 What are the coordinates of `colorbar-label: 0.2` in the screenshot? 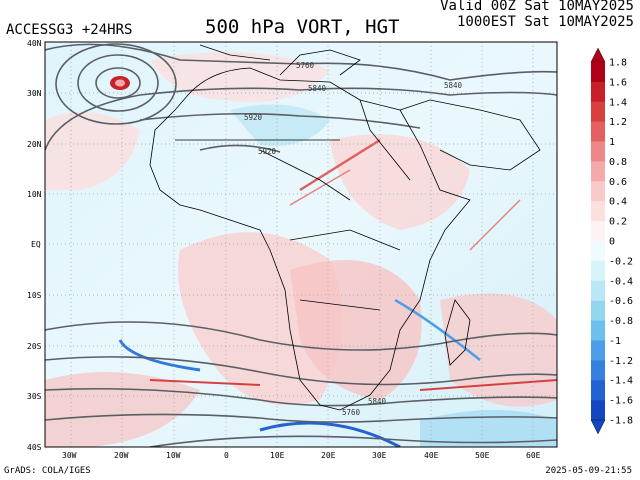 It's located at (618, 222).